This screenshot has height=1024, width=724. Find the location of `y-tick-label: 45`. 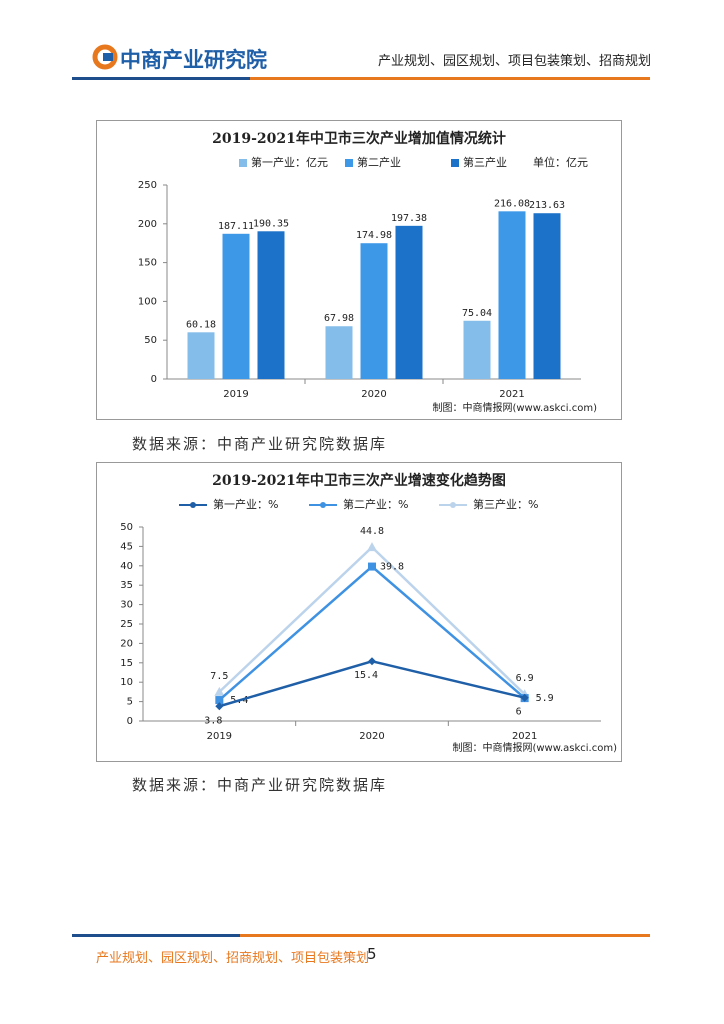

y-tick-label: 45 is located at coordinates (126, 546).